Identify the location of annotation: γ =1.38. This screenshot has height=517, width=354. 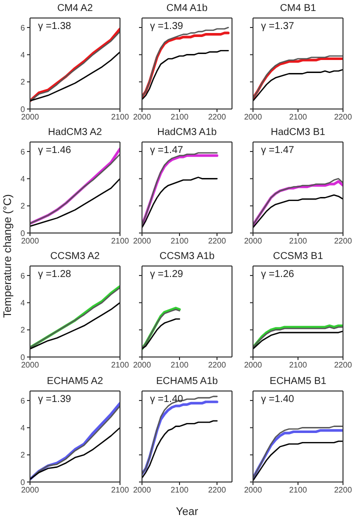
(55, 26).